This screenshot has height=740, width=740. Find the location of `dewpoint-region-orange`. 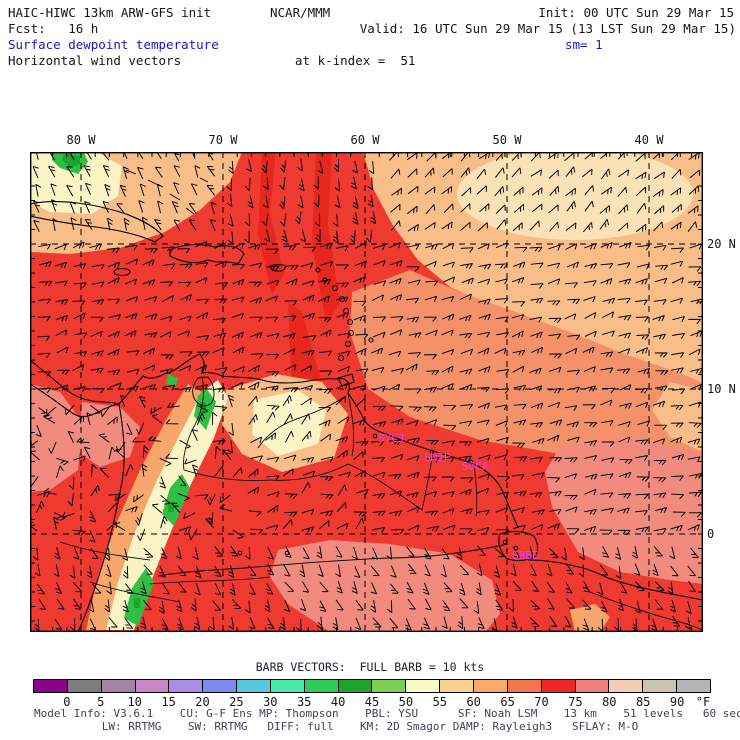

dewpoint-region-orange is located at coordinates (526, 377).